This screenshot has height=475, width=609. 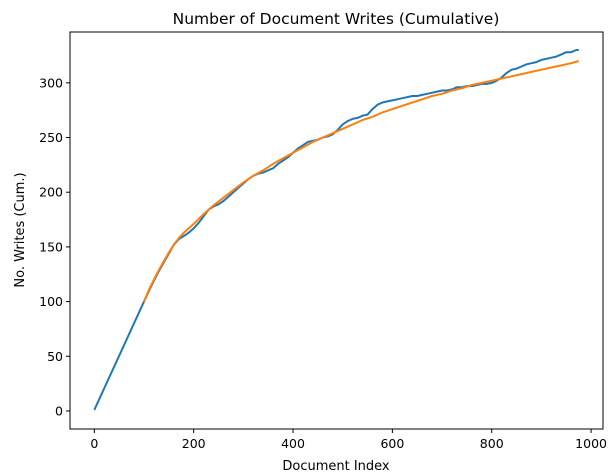 I want to click on y-axis-label: No. Writes (Cum.), so click(x=20, y=229).